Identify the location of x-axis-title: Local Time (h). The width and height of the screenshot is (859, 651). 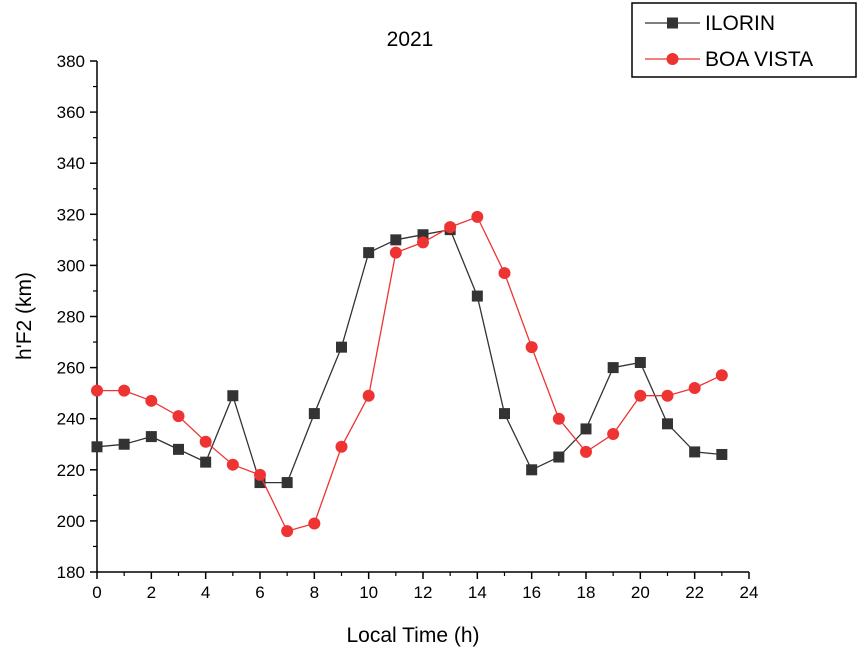
(412, 635).